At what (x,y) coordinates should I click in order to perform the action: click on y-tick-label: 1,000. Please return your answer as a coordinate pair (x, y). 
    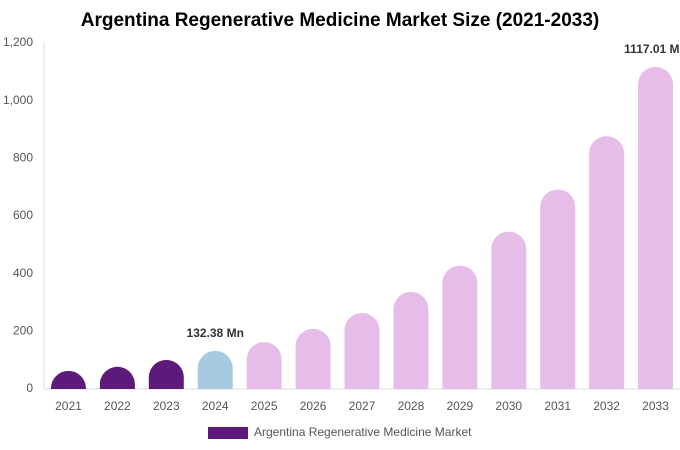
    Looking at the image, I should click on (18, 100).